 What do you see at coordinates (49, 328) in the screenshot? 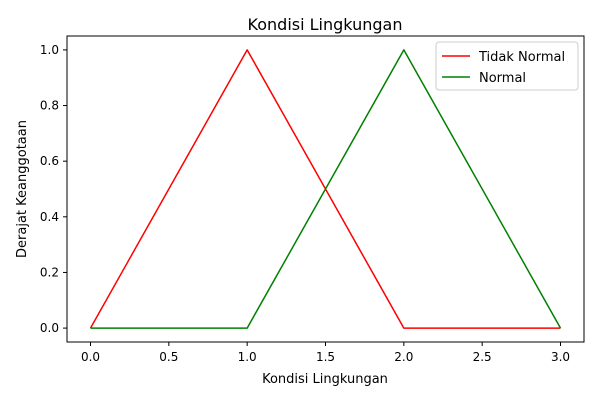
I see `y-tick-label: 0.0` at bounding box center [49, 328].